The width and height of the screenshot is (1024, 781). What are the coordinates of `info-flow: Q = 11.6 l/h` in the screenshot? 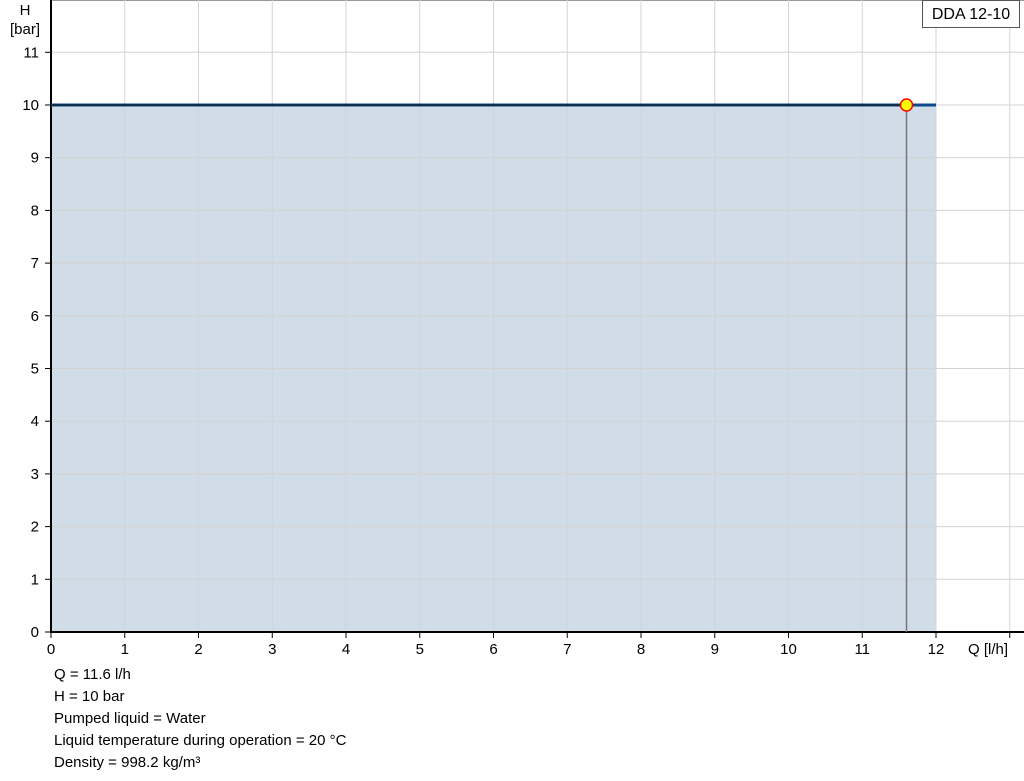 It's located at (92, 674).